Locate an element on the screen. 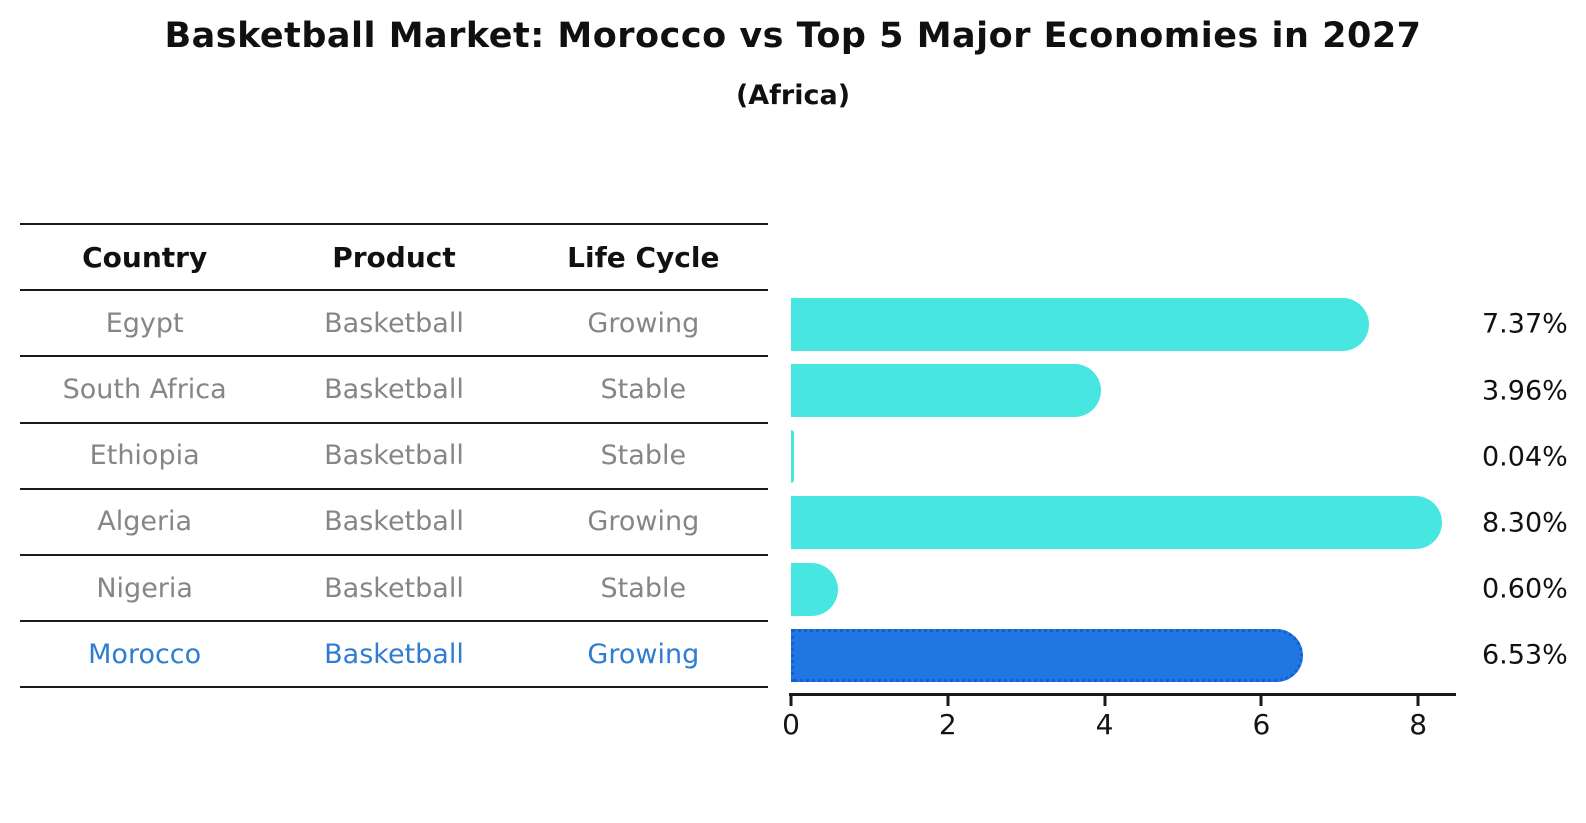  bar-value-label-ethiopia: 0.04% is located at coordinates (1525, 457).